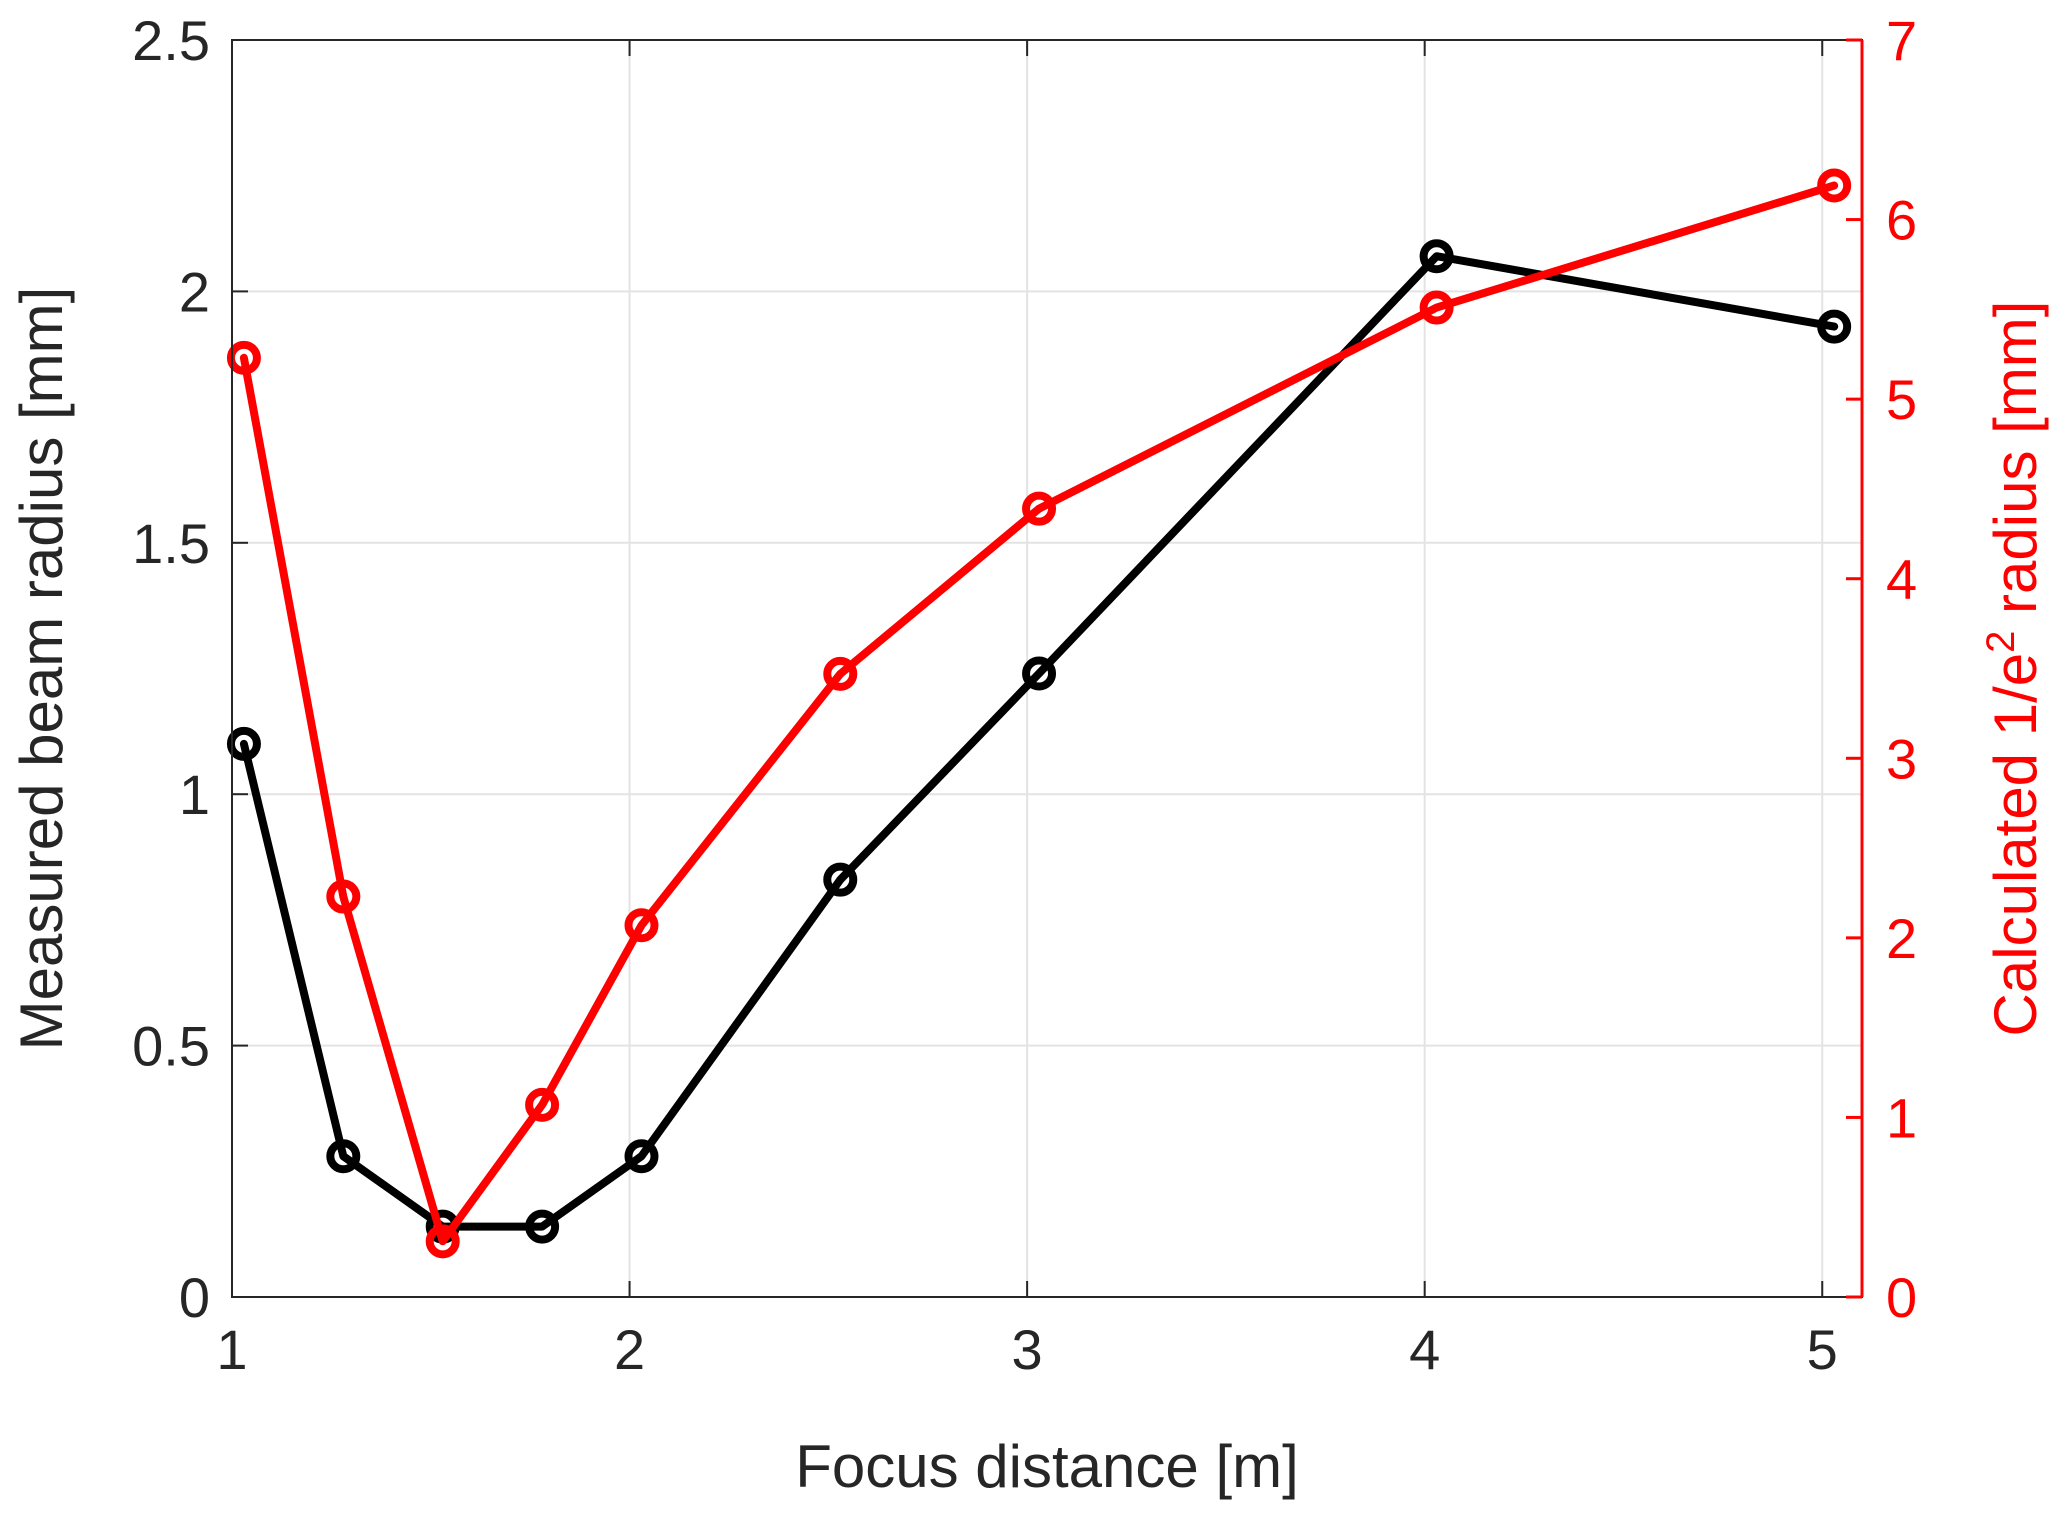 The width and height of the screenshot is (2067, 1517). What do you see at coordinates (194, 291) in the screenshot?
I see `y-left-tick-label: 2` at bounding box center [194, 291].